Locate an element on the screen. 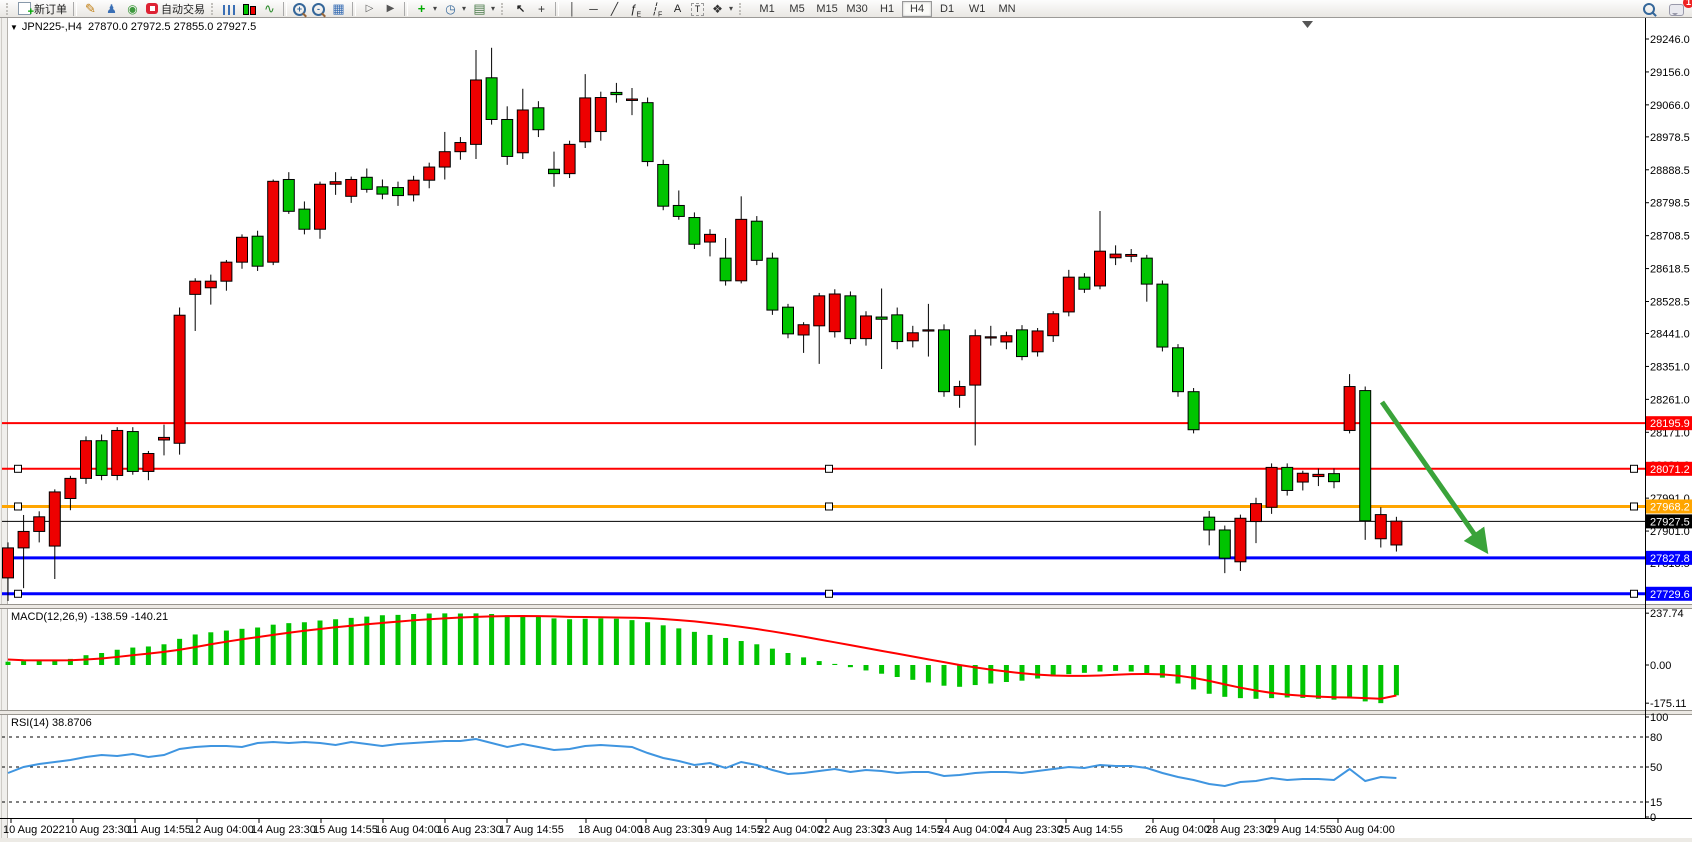  new-order-button: 新订单 is located at coordinates (42, 10).